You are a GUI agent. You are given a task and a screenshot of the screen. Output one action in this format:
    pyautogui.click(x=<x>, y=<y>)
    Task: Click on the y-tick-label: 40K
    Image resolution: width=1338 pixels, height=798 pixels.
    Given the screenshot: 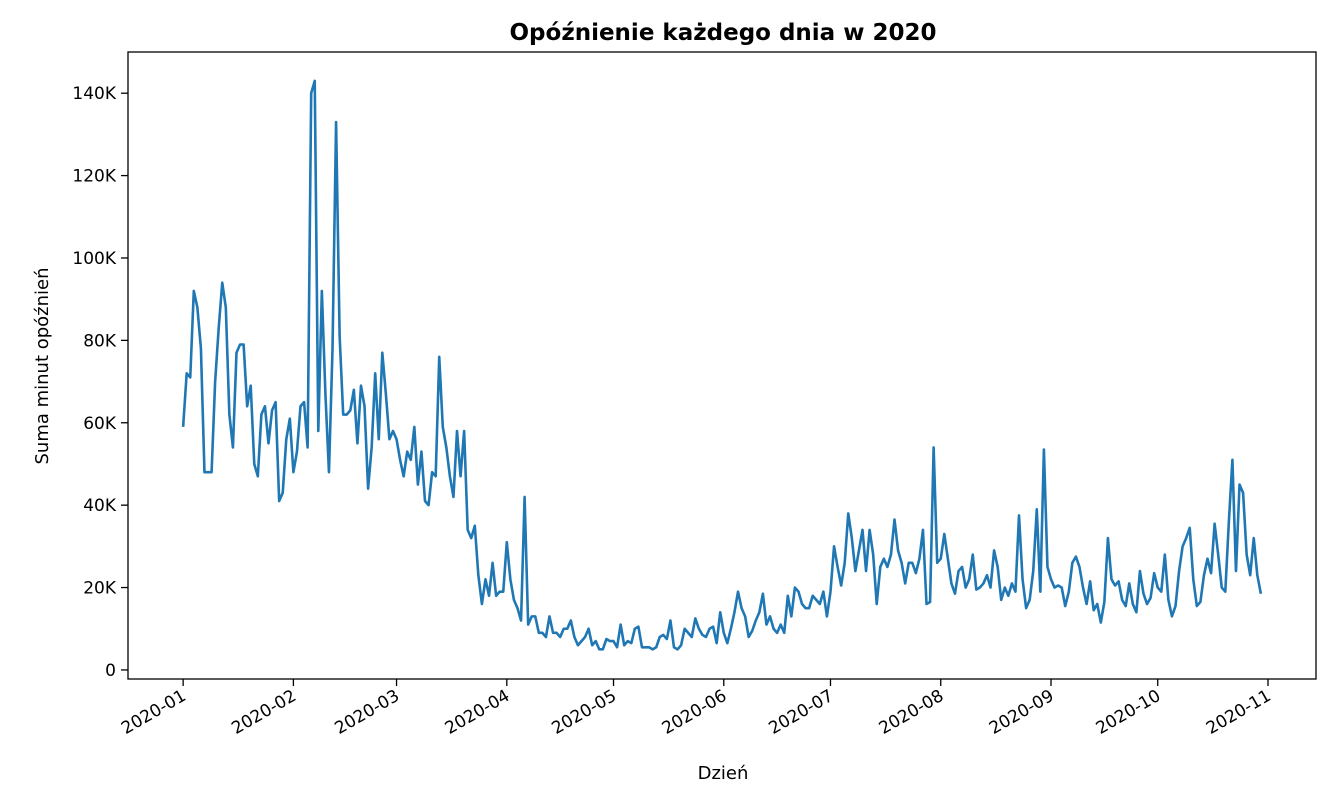 What is the action you would take?
    pyautogui.click(x=100, y=506)
    